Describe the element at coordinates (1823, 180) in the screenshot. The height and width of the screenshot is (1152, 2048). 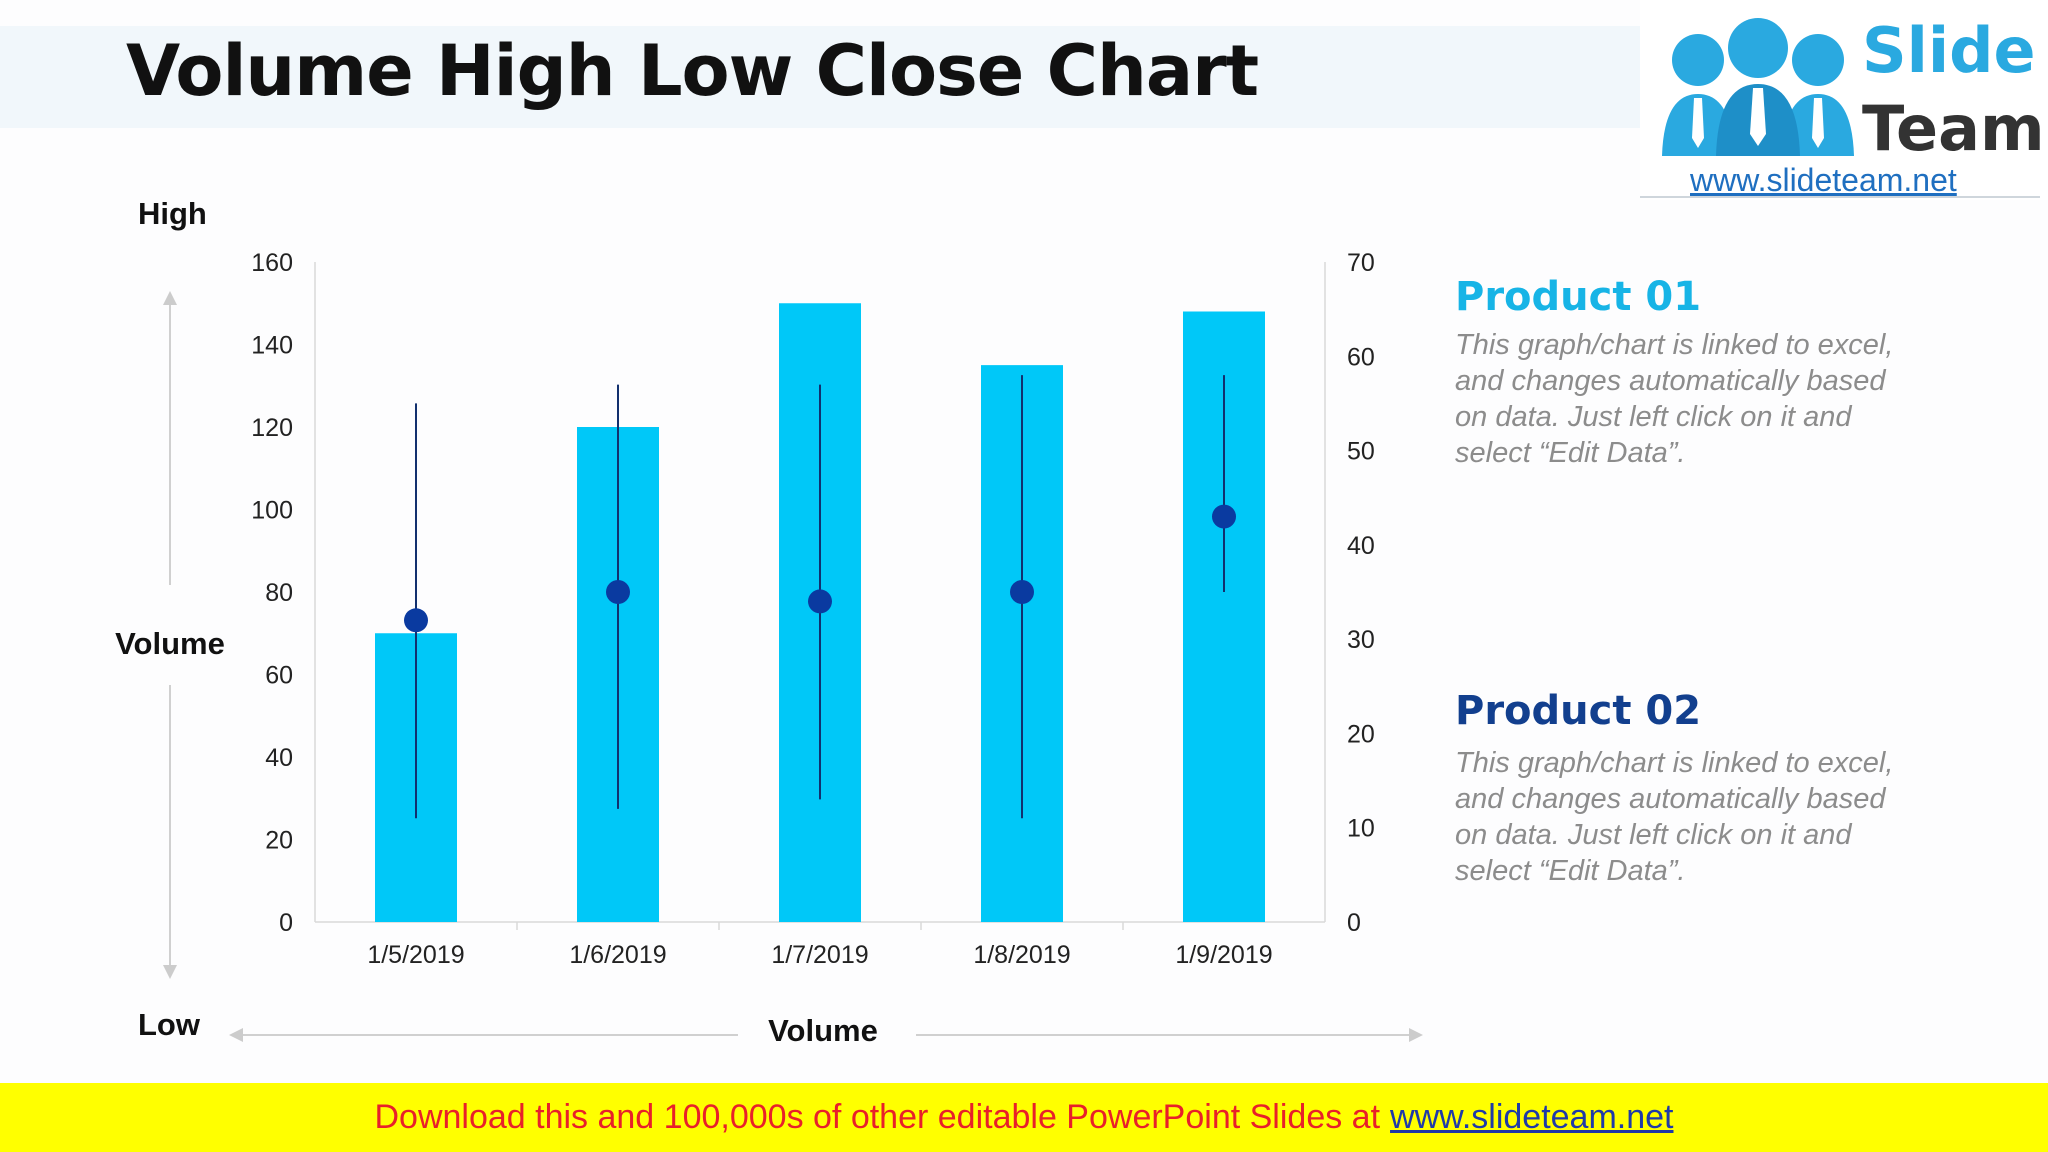
I see `logo-url-link: www.slideteam.net` at that location.